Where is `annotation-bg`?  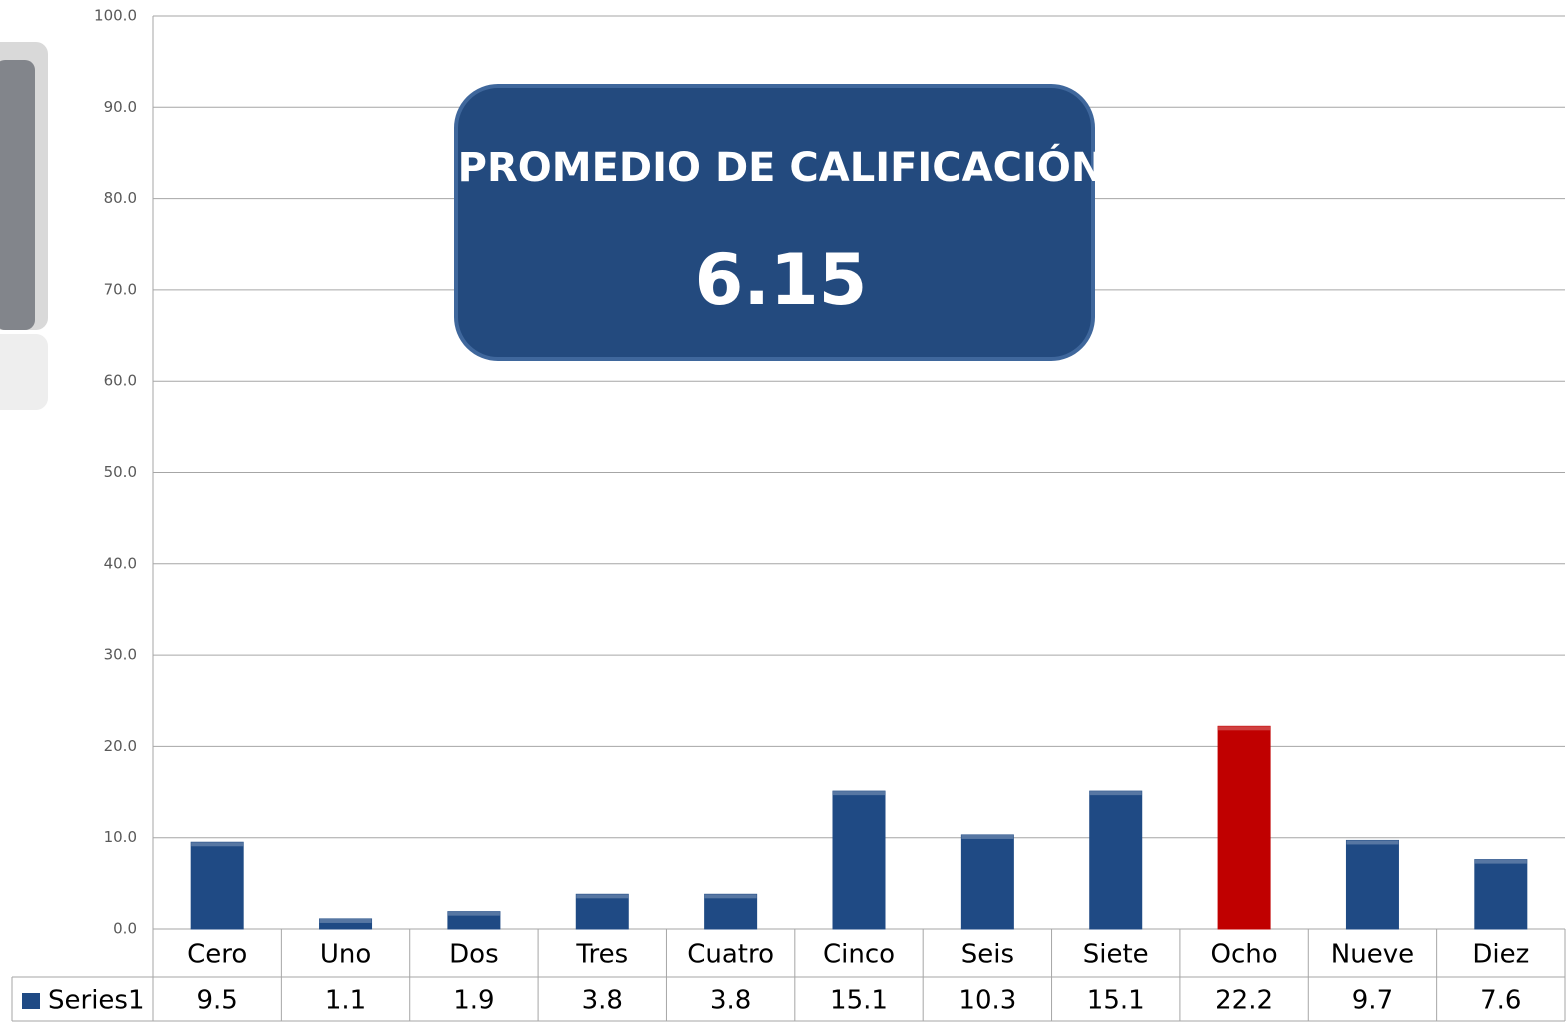
annotation-bg is located at coordinates (774, 222).